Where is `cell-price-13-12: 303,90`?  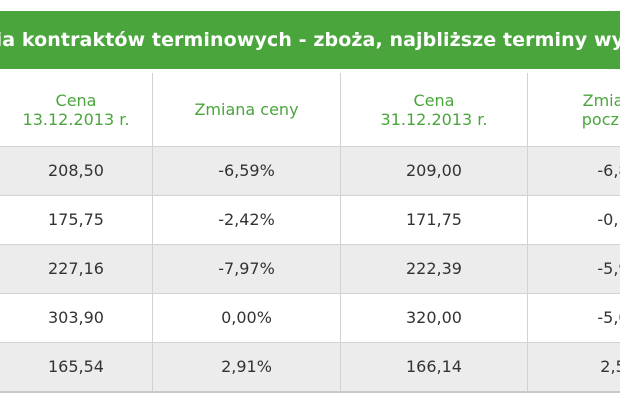 cell-price-13-12: 303,90 is located at coordinates (76, 317).